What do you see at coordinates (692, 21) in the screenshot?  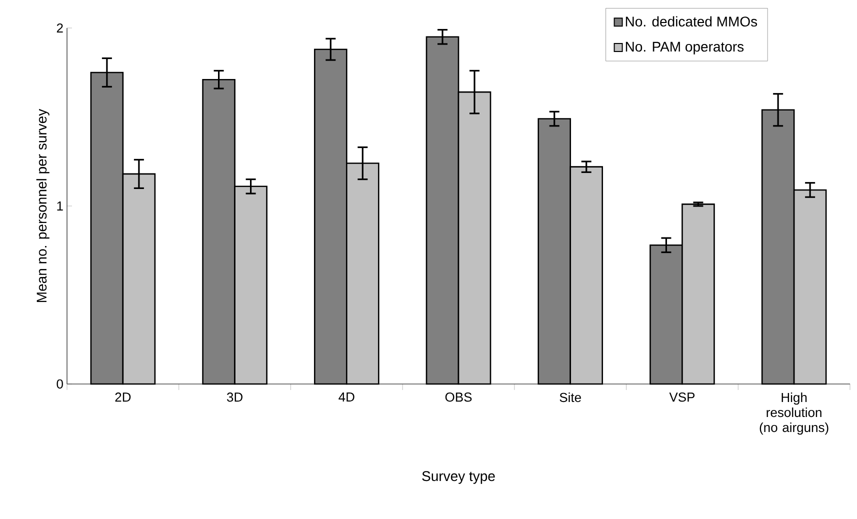 I see `legend-label: No. dedicated MMOs` at bounding box center [692, 21].